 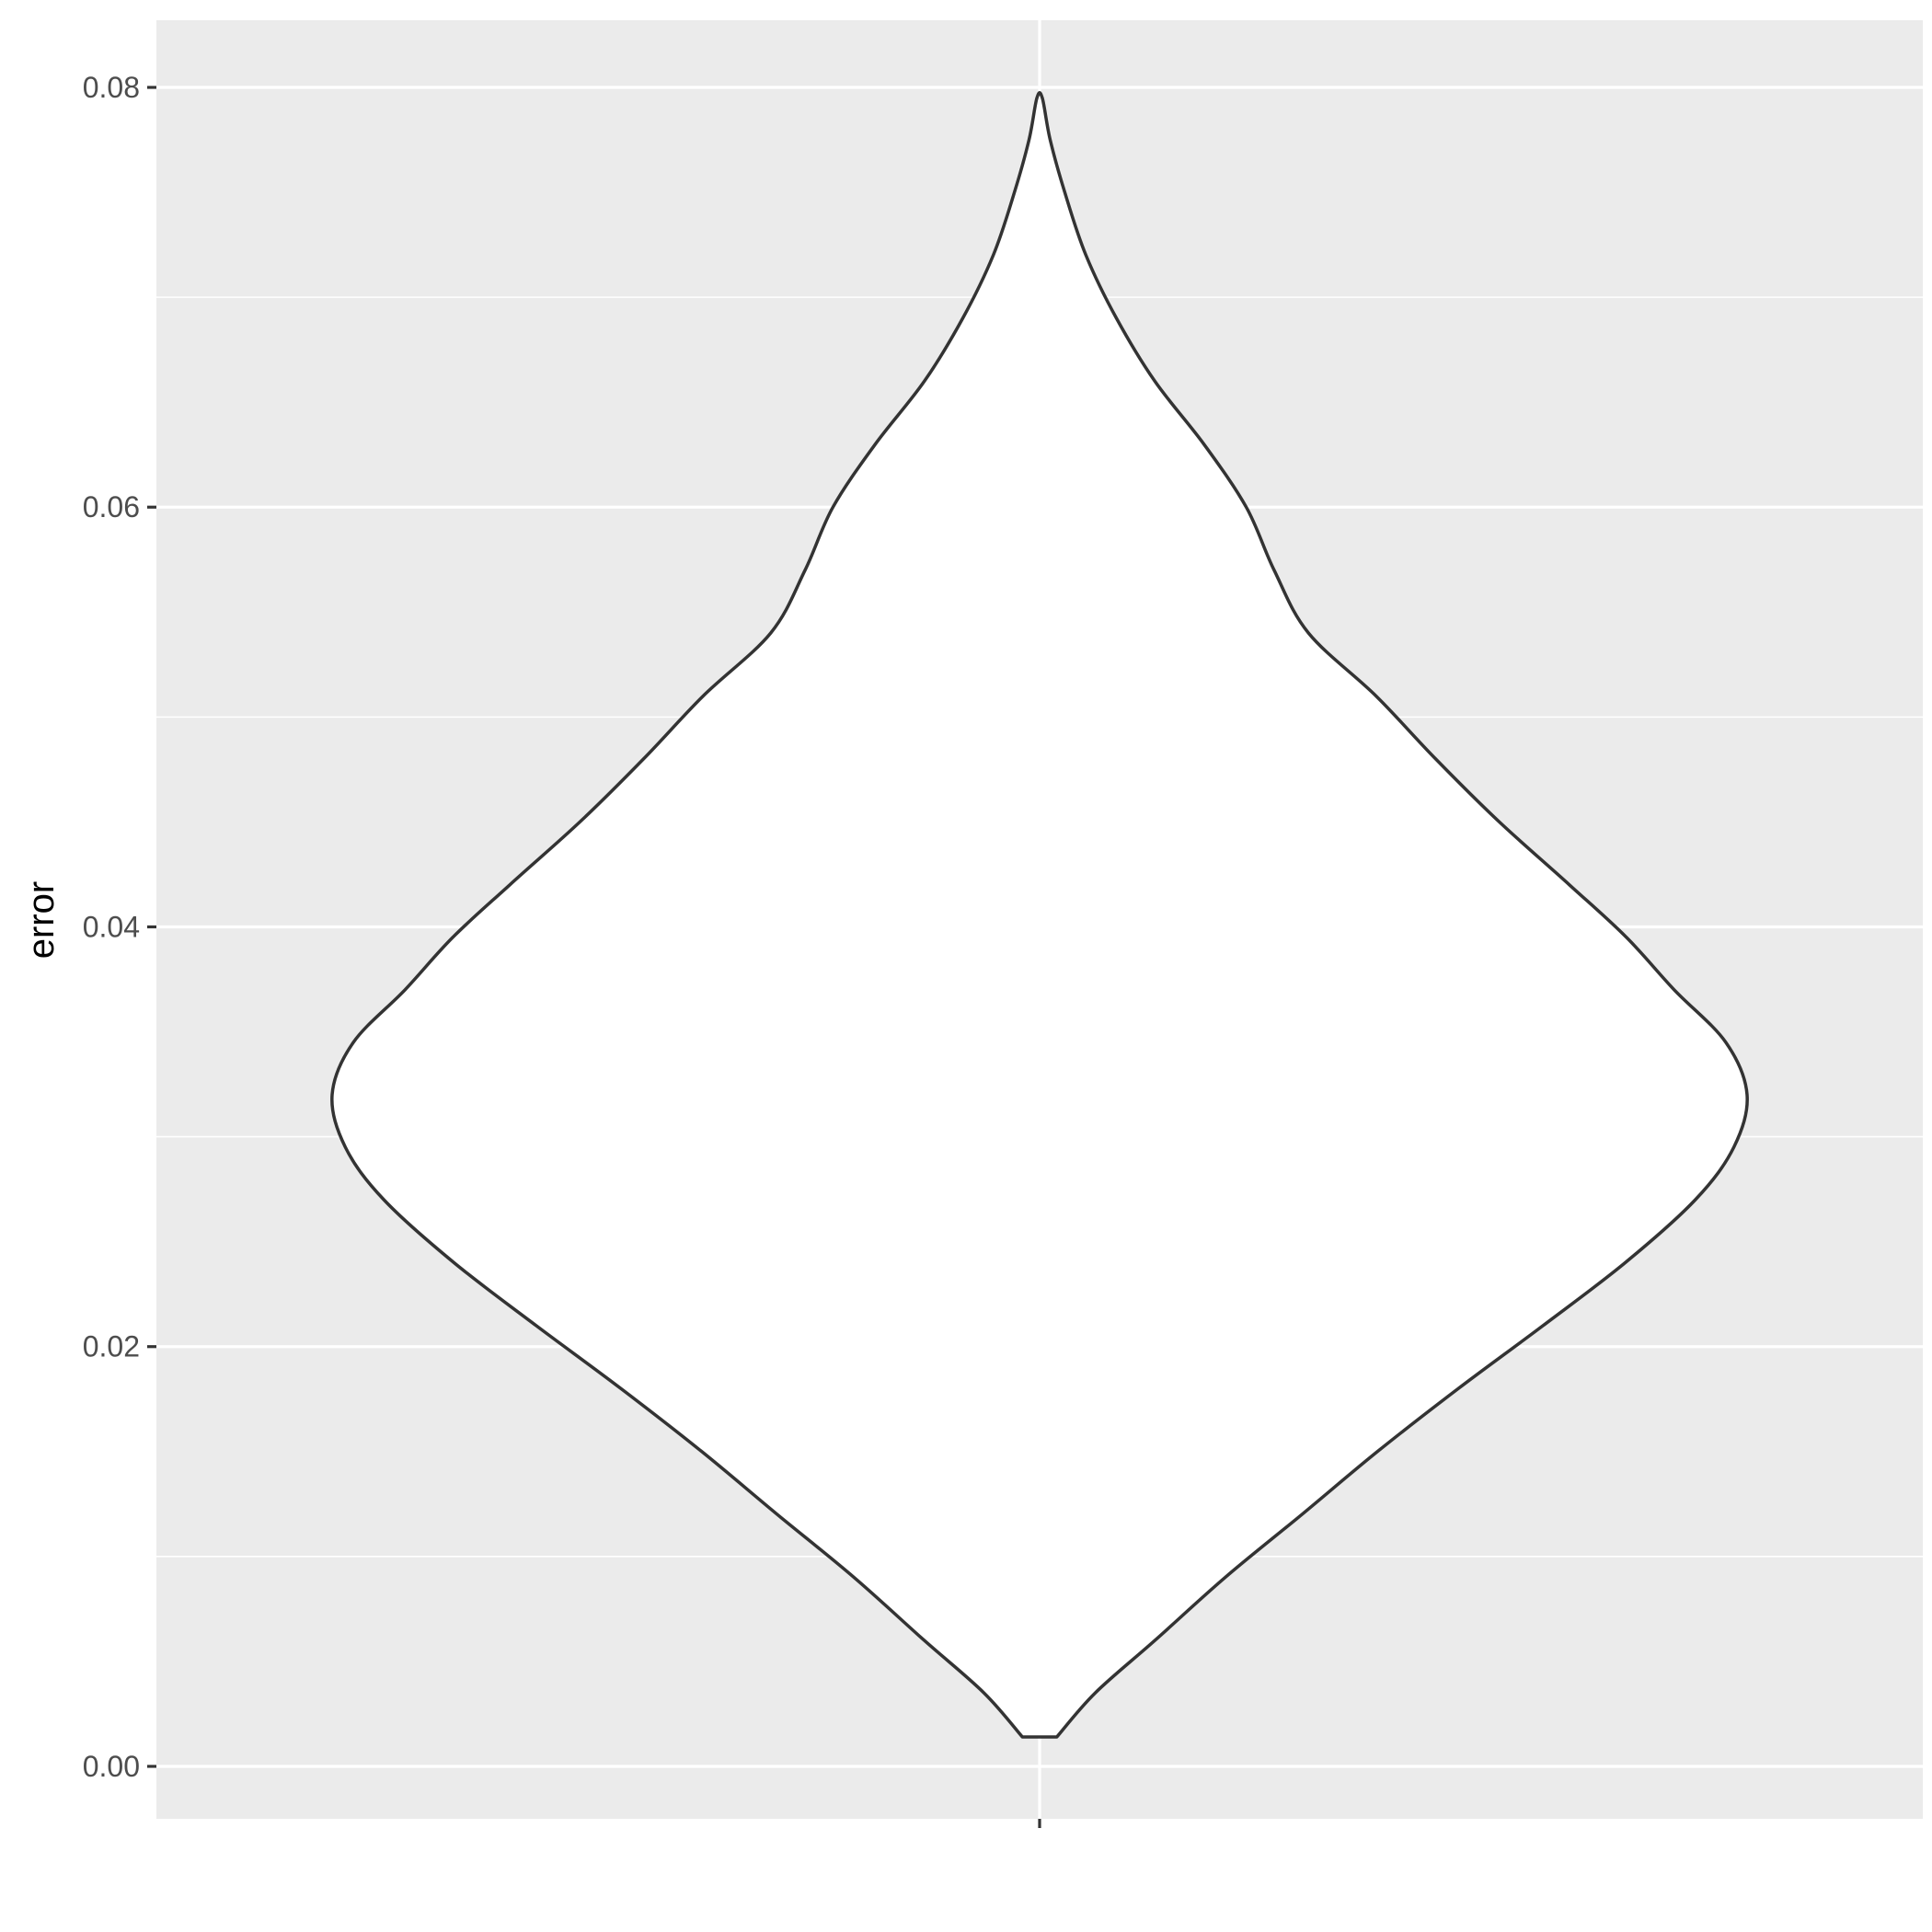 I want to click on y-tick-label: 0.00, so click(x=111, y=1766).